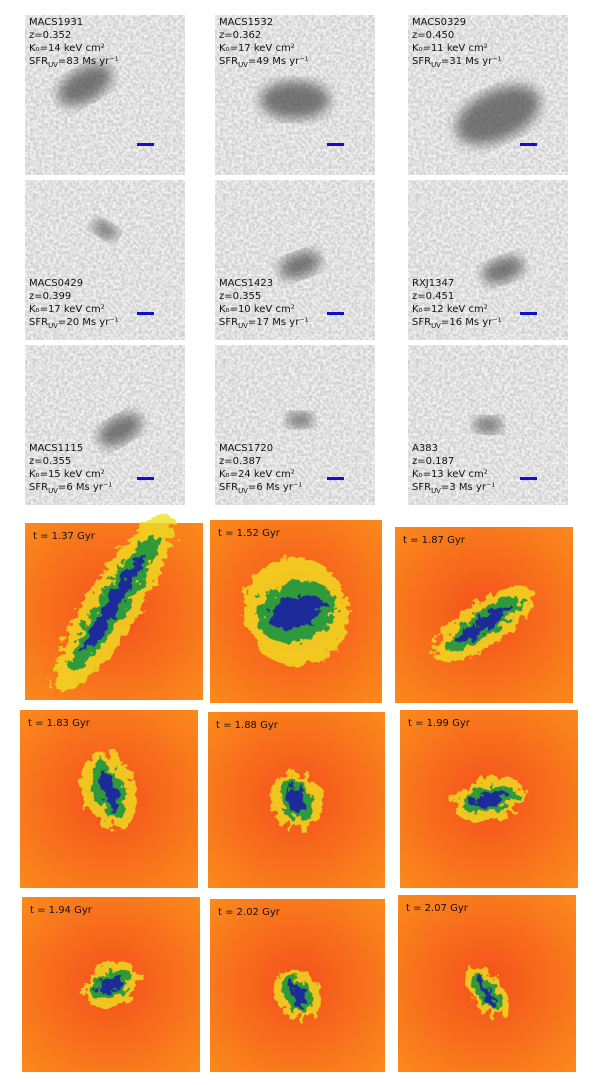  I want to click on redshift: z=0.352, so click(50, 35).